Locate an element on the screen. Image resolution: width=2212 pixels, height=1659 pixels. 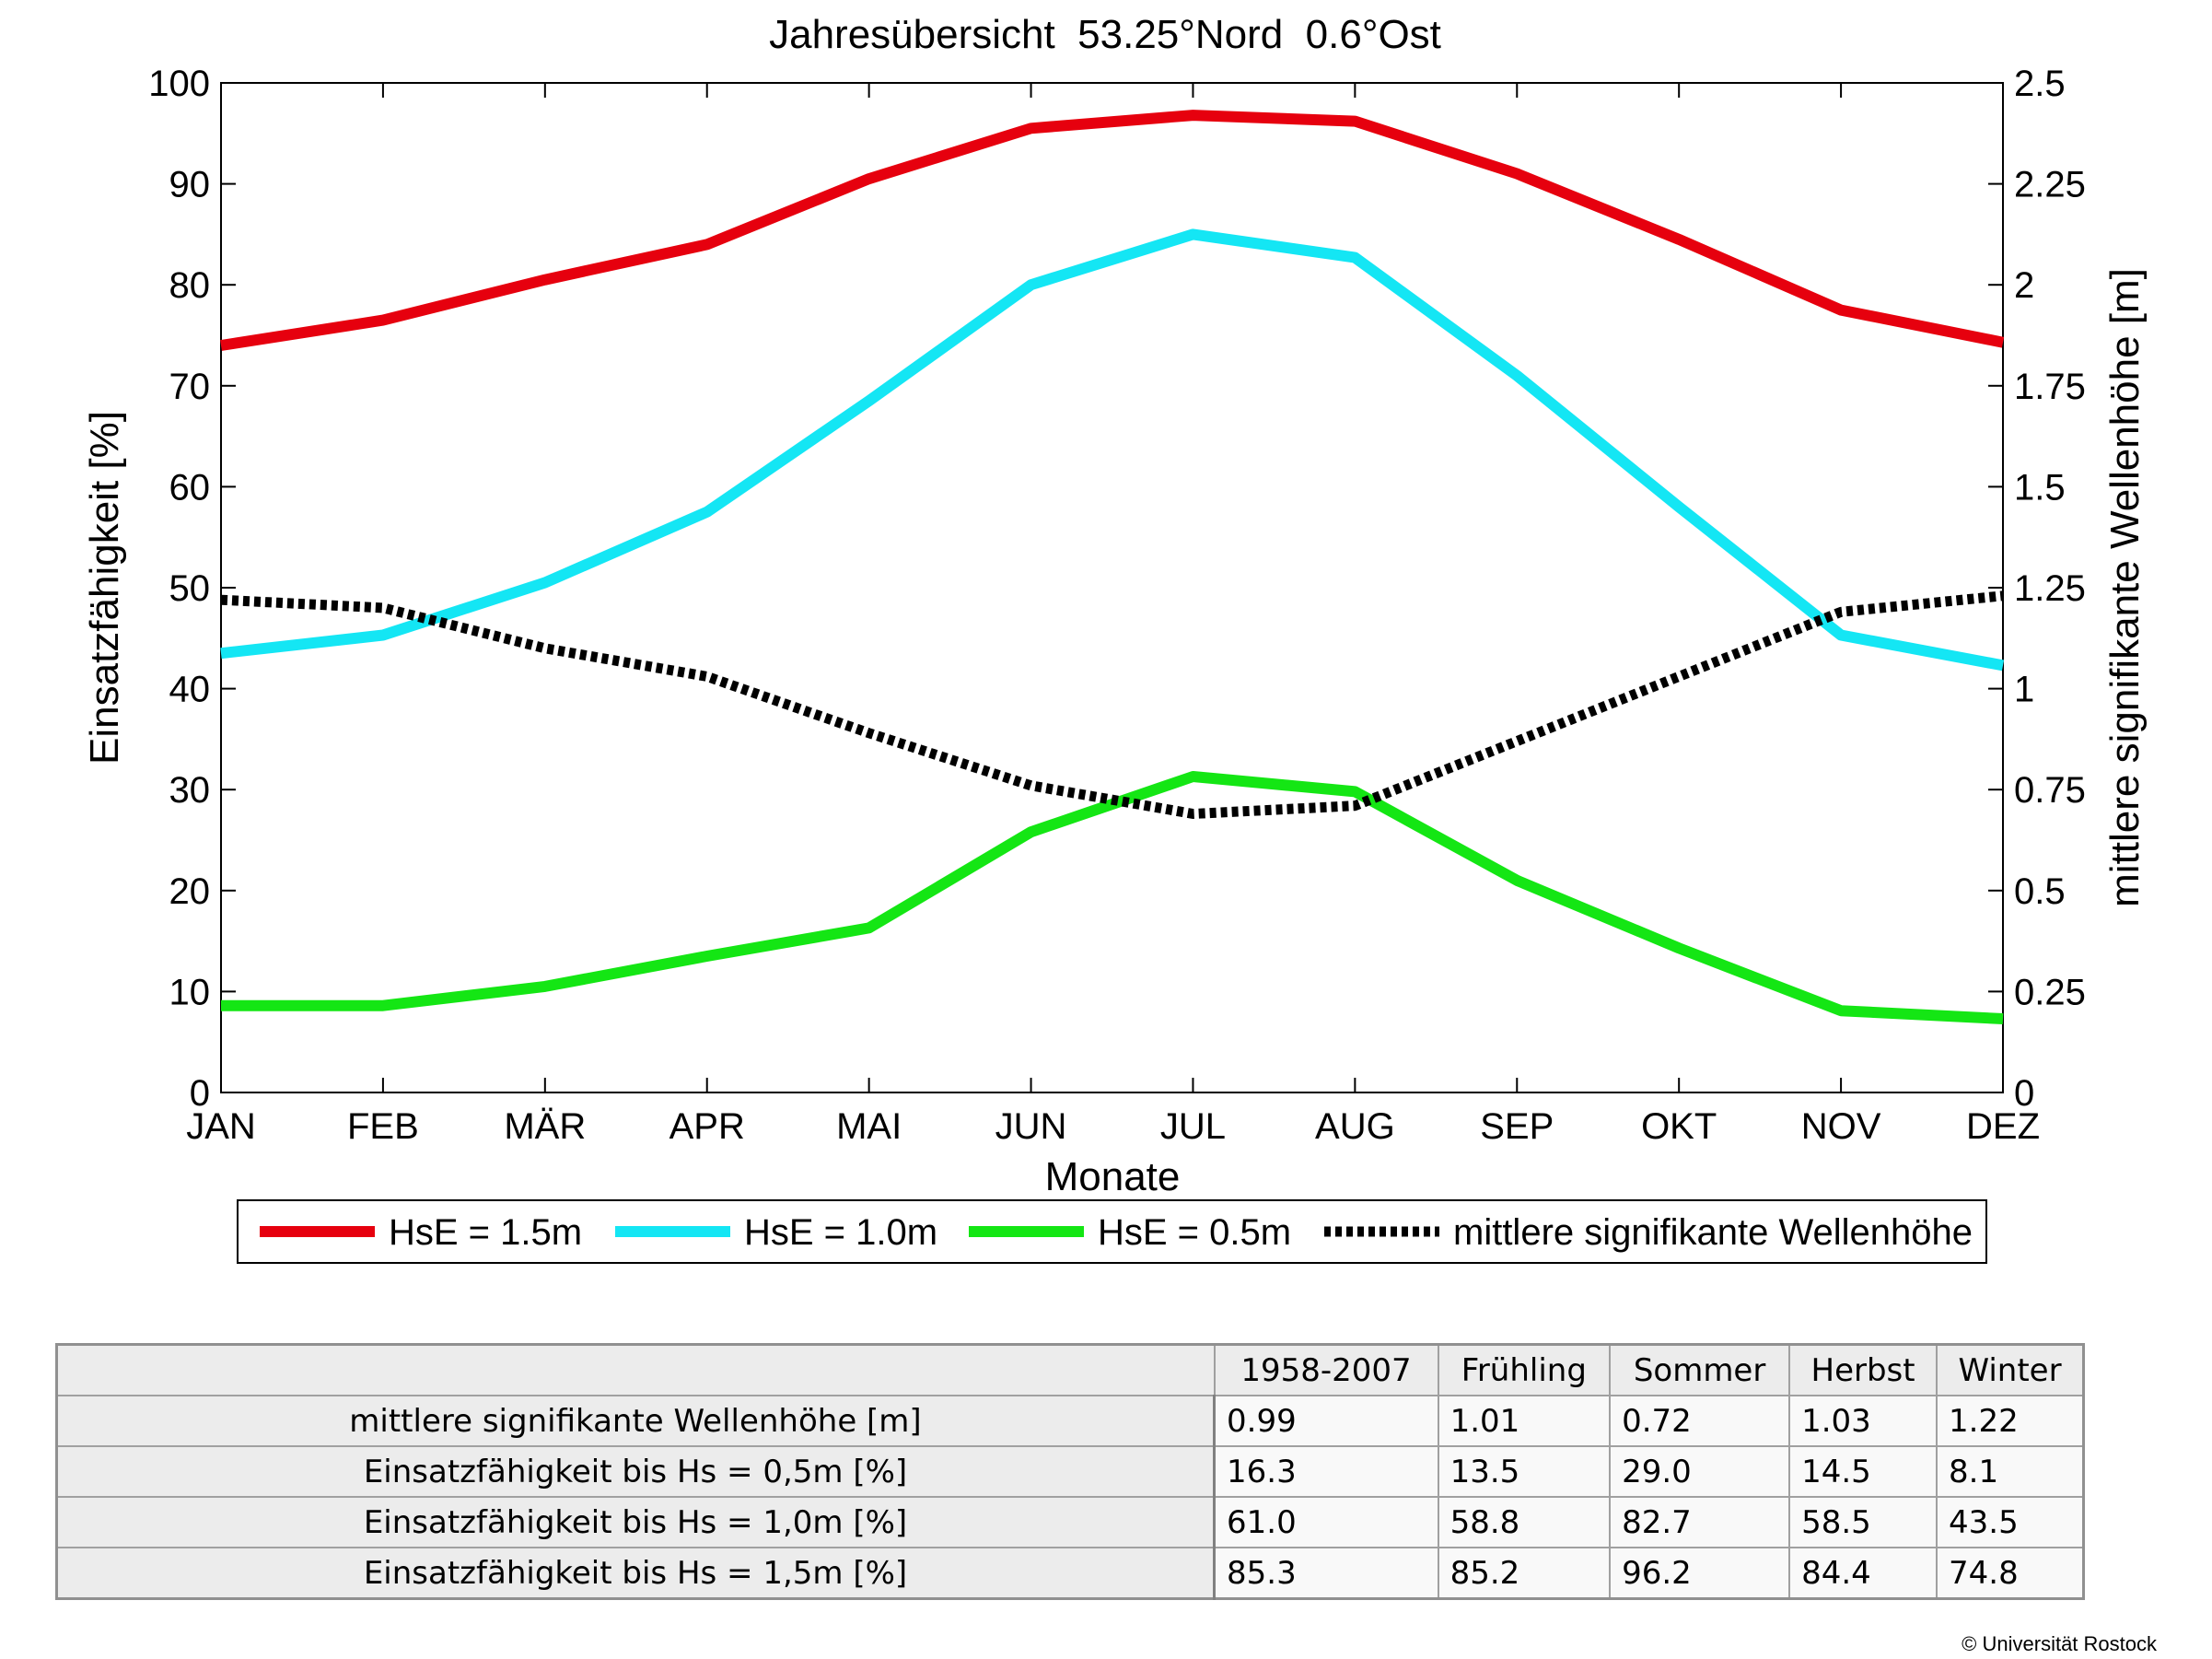
table-cell: 29.0 is located at coordinates (1700, 1471).